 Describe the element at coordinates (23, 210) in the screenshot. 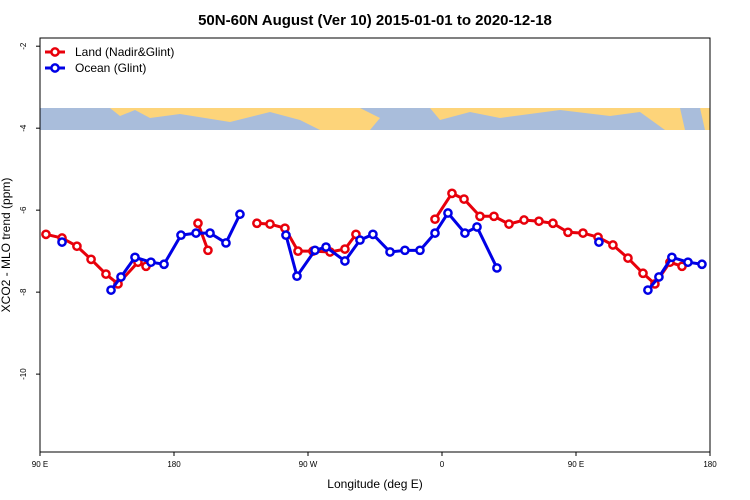

I see `y-tick-label: -6` at that location.